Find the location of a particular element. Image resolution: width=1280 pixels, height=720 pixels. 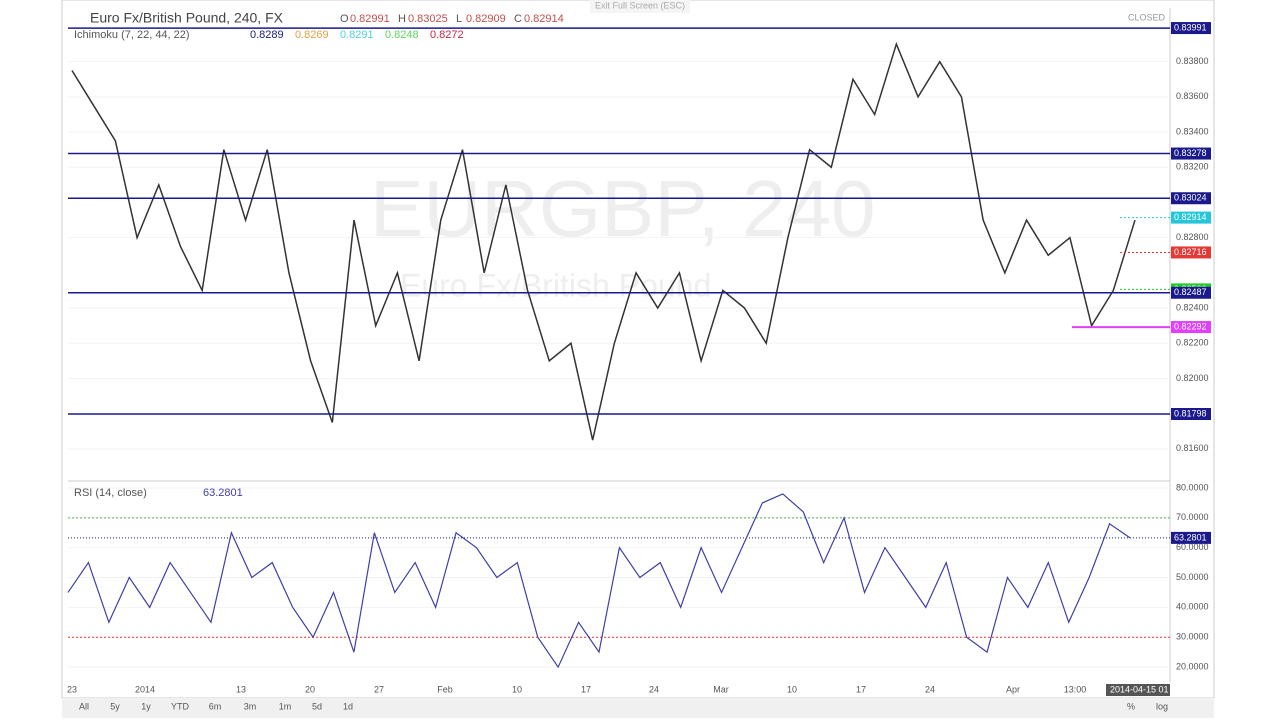

ohlc-key: H is located at coordinates (402, 19).